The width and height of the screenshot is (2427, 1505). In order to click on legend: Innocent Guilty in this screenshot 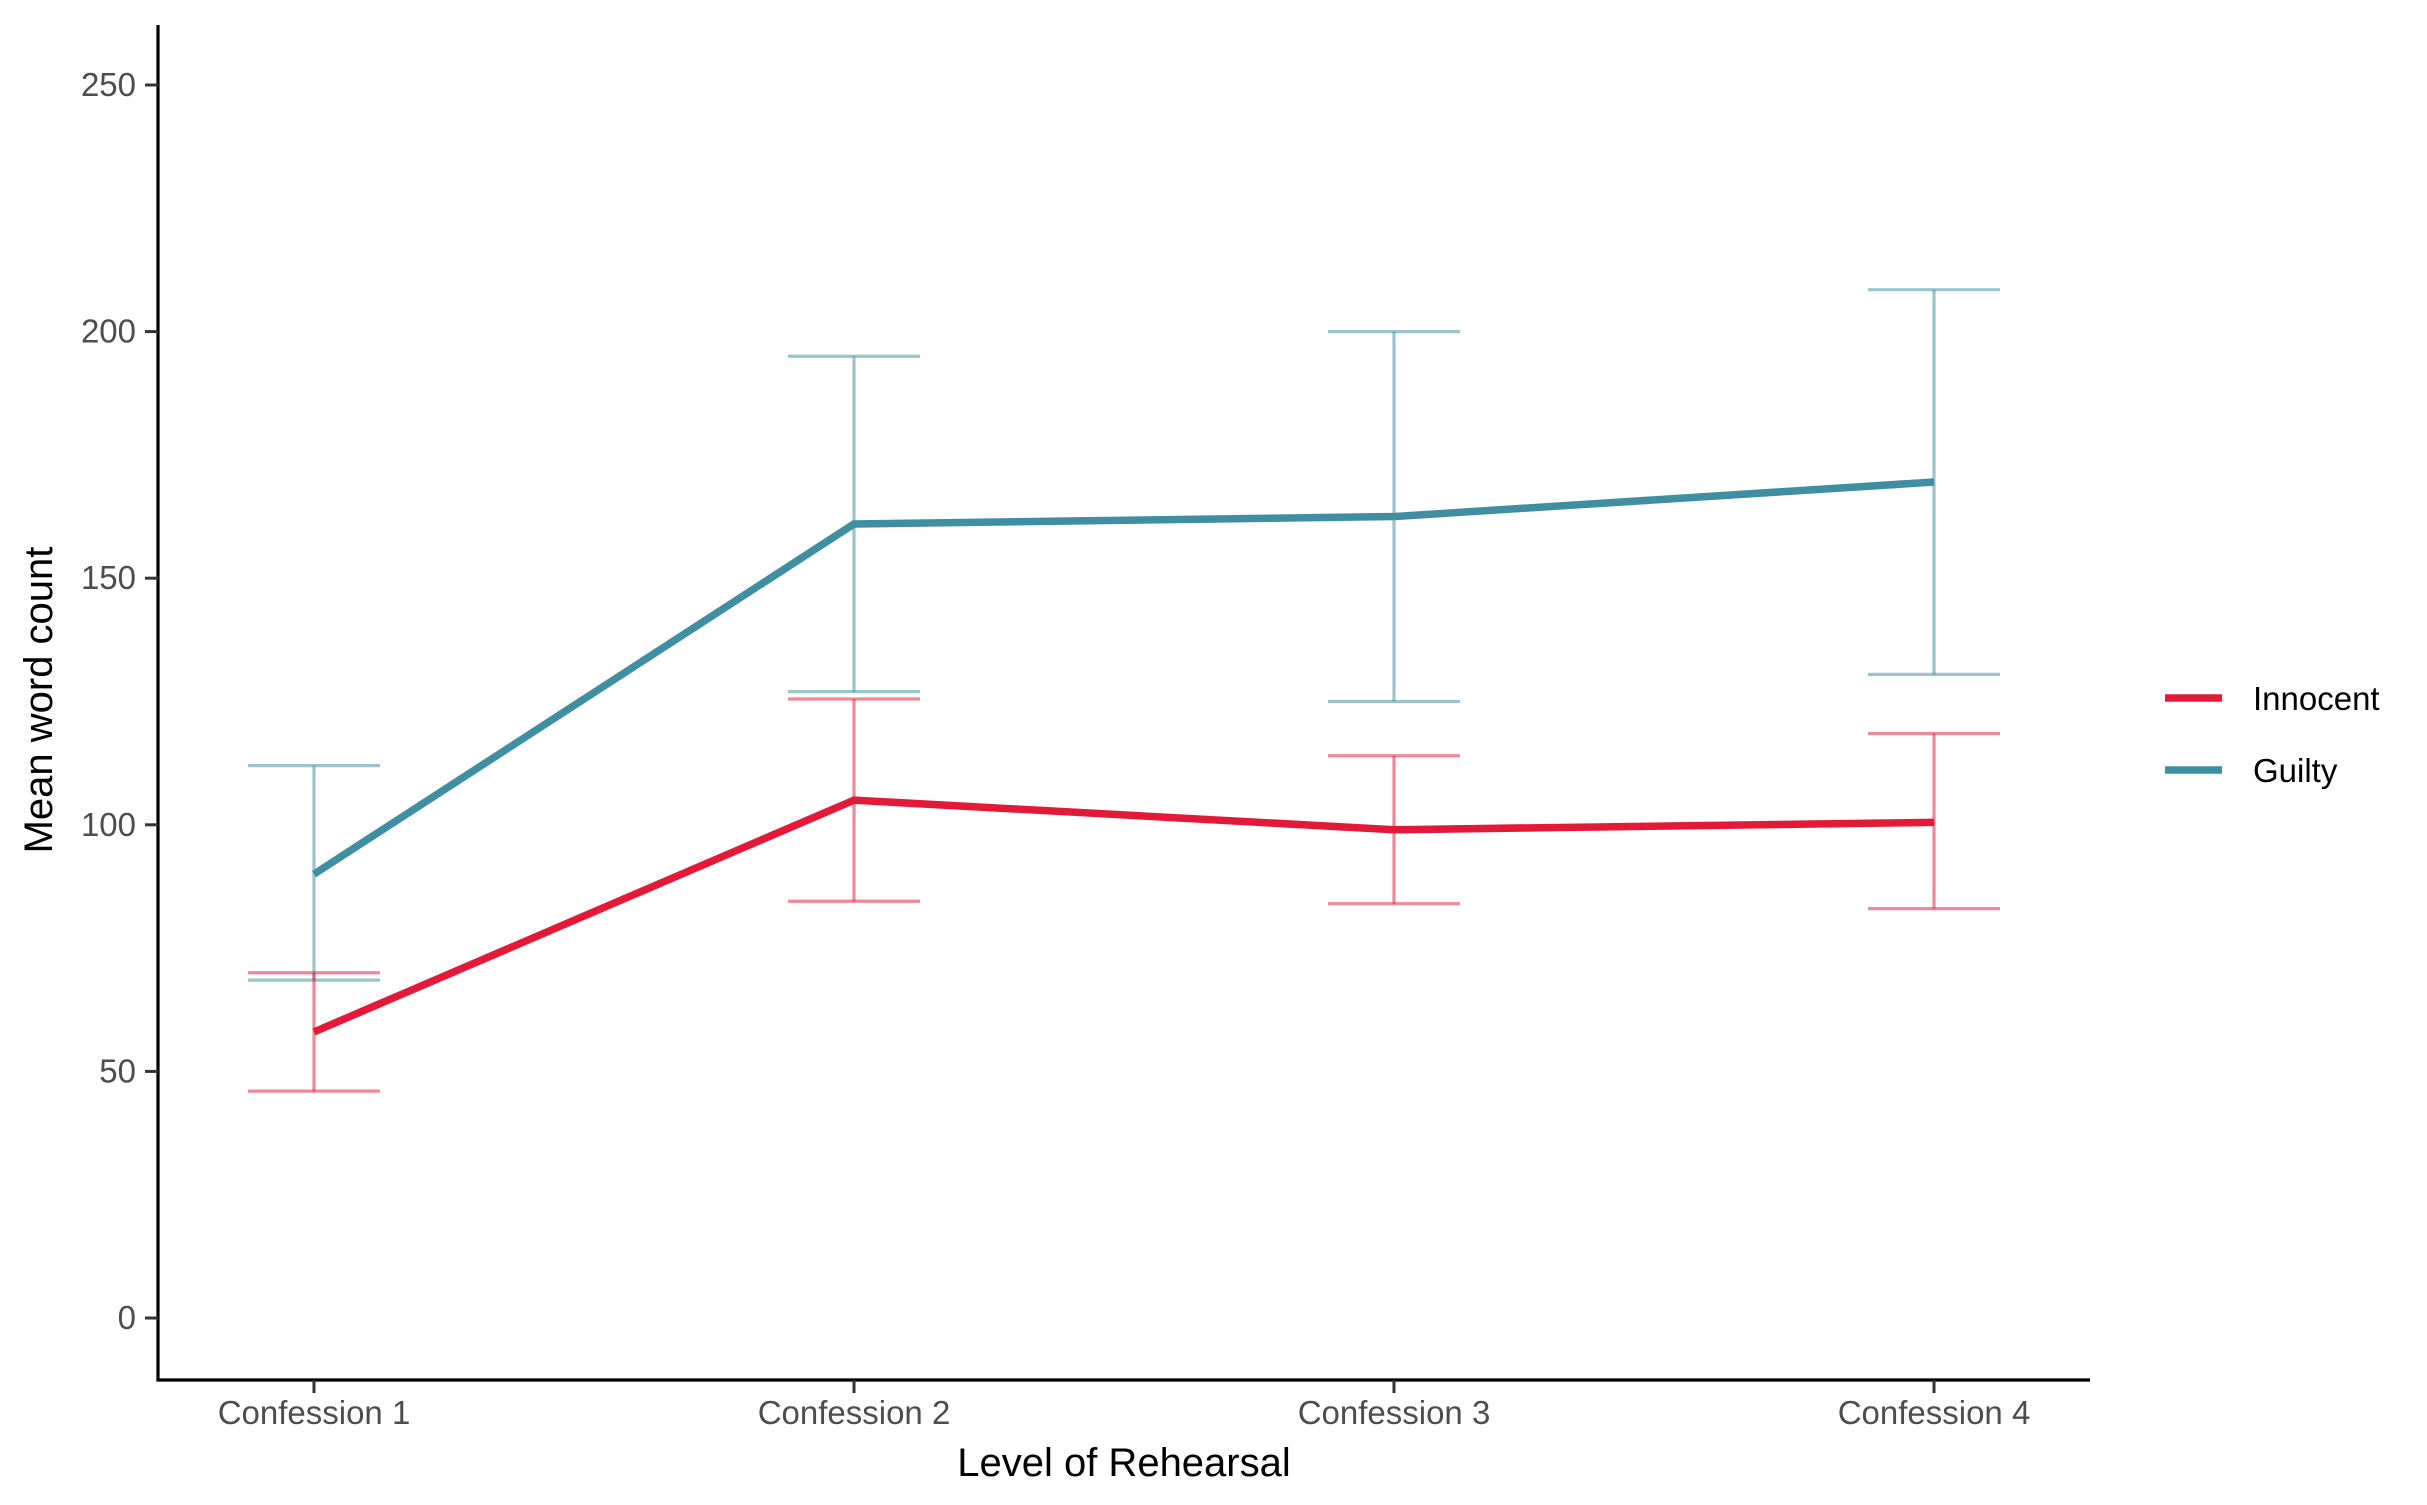, I will do `click(2272, 734)`.